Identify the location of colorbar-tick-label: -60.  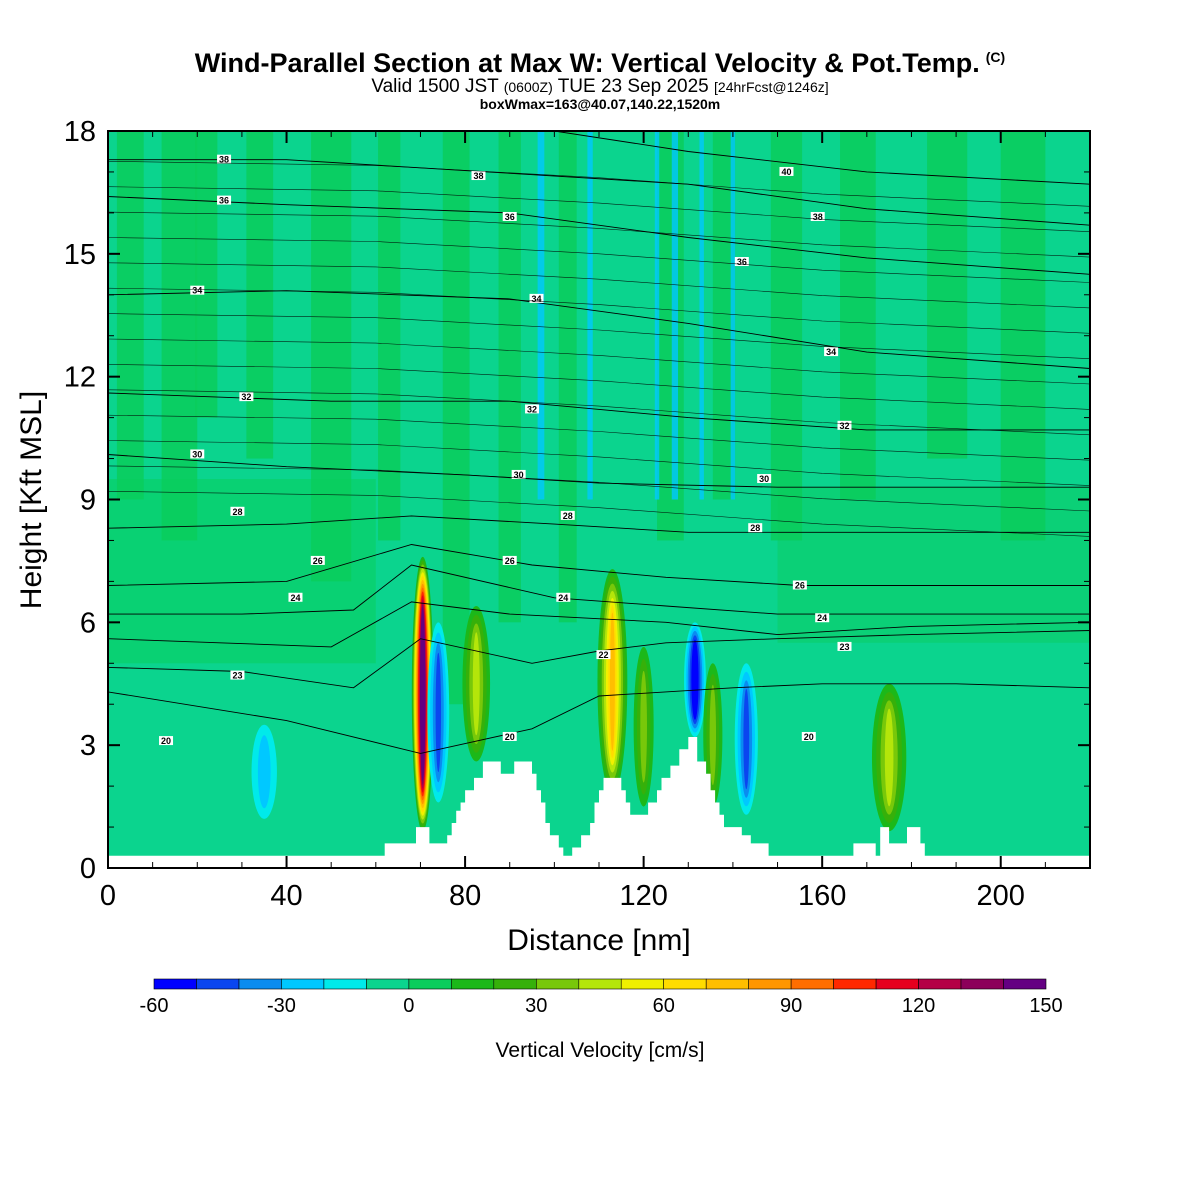
(154, 1006).